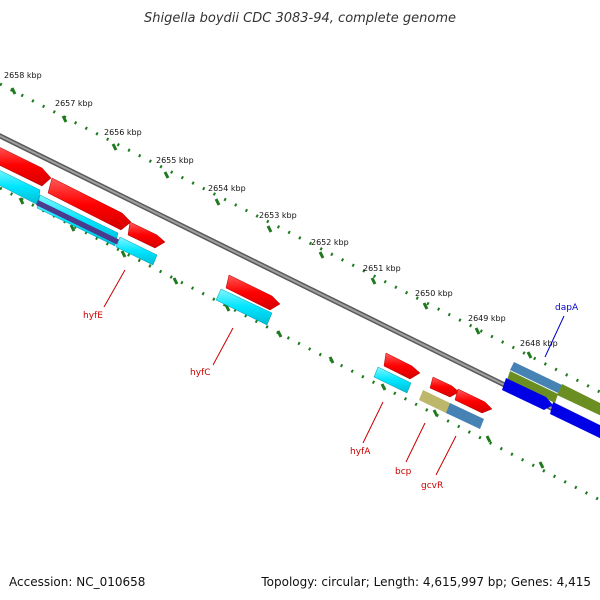  Describe the element at coordinates (23, 75) in the screenshot. I see `tick-label: 2658 kbp` at that location.